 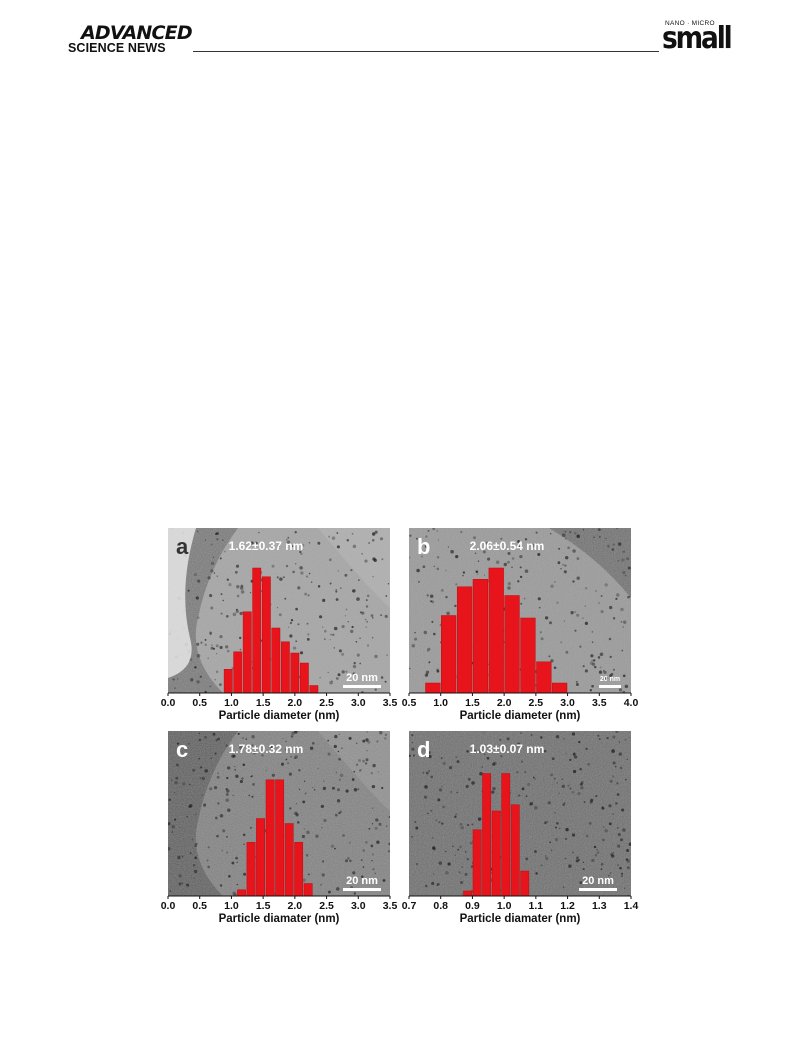 What do you see at coordinates (440, 906) in the screenshot?
I see `x-tick-label: 0.8` at bounding box center [440, 906].